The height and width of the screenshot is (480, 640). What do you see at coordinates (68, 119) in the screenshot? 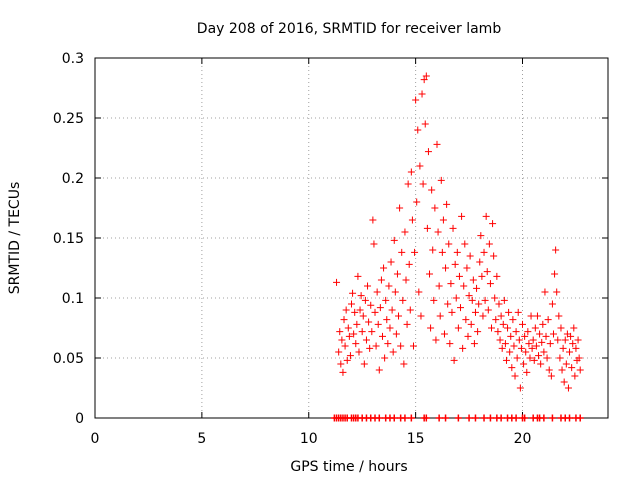
I see `y-tick-label: 0.25` at bounding box center [68, 119].